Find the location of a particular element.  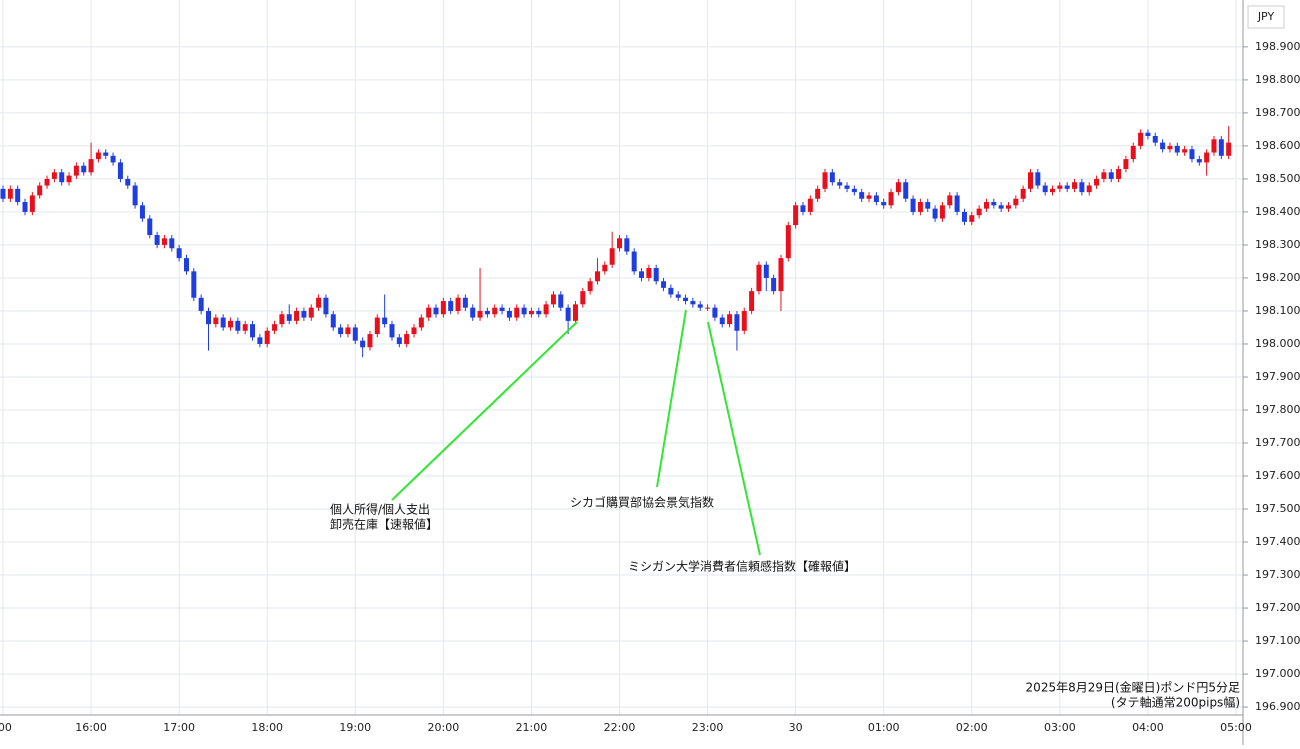

y-tick-label: 198.500 is located at coordinates (1277, 178).